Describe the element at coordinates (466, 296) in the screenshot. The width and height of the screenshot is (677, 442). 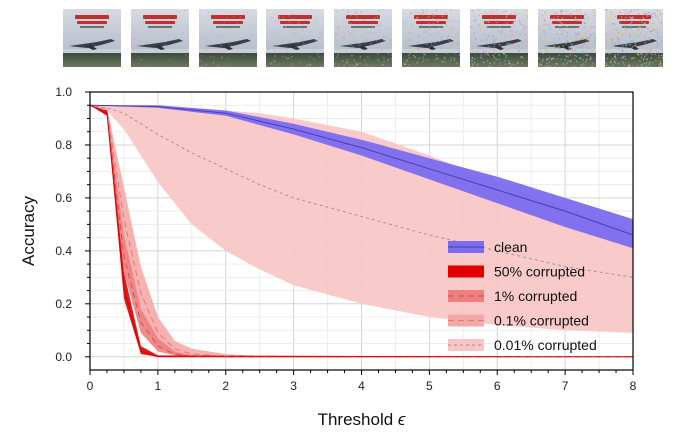
I see `legend-swatch-1pct-corrupted` at that location.